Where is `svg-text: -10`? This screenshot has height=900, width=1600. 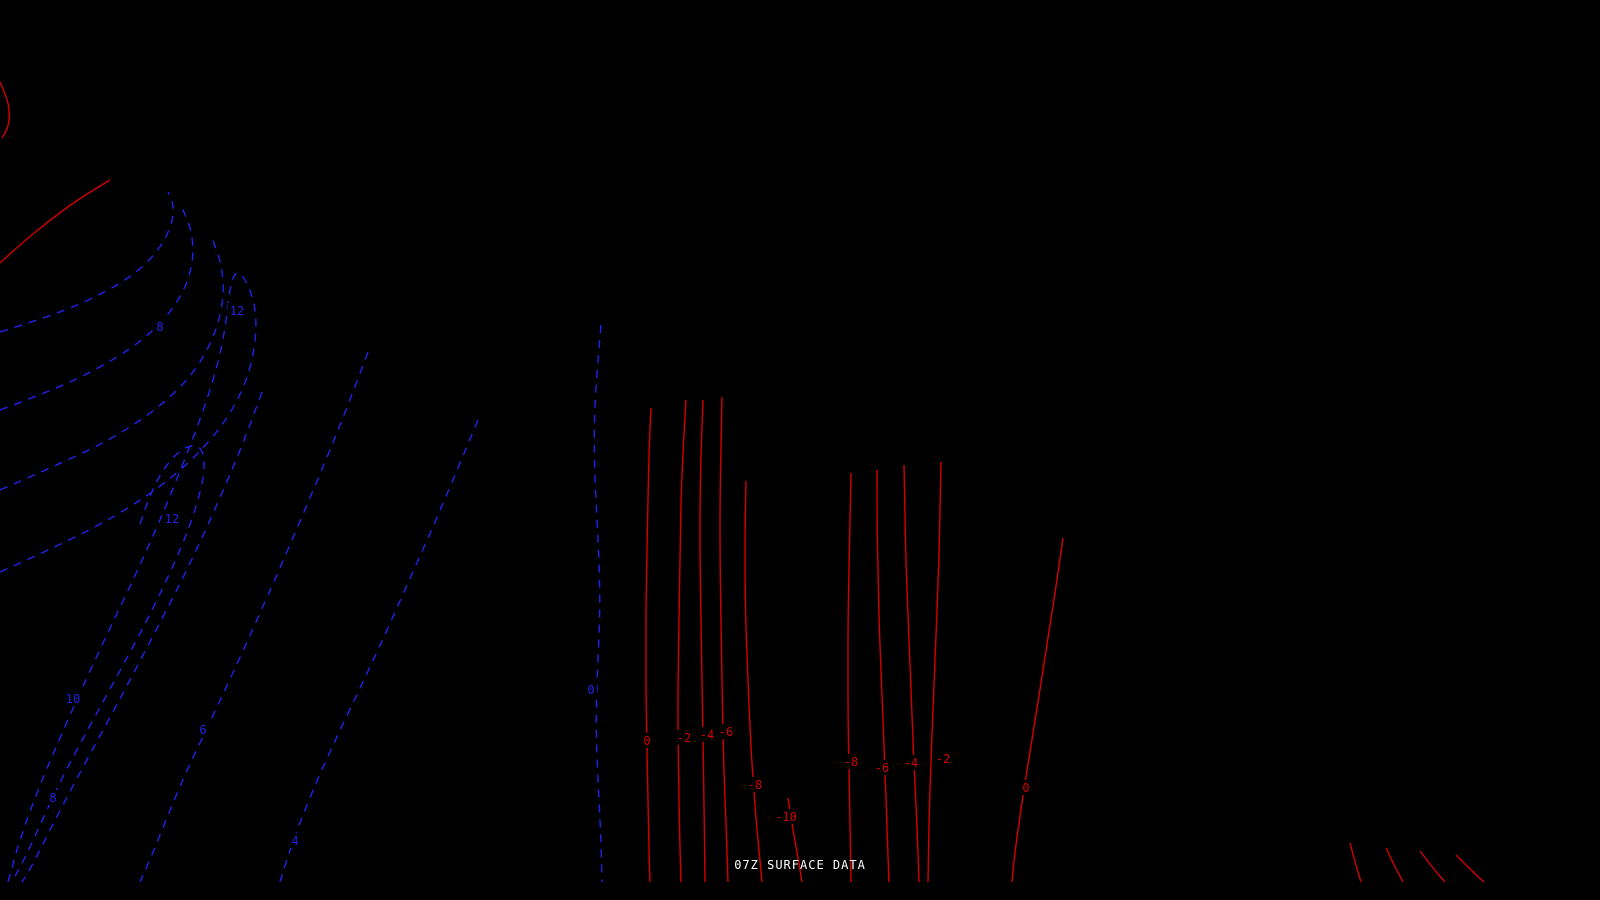
svg-text: -10 is located at coordinates (786, 817).